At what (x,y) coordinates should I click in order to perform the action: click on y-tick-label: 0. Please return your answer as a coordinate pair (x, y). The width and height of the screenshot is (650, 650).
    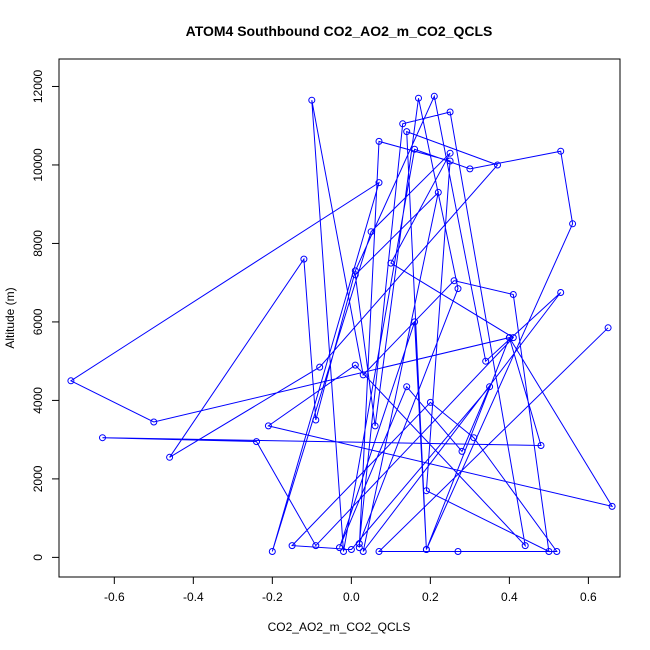
    Looking at the image, I should click on (38, 557).